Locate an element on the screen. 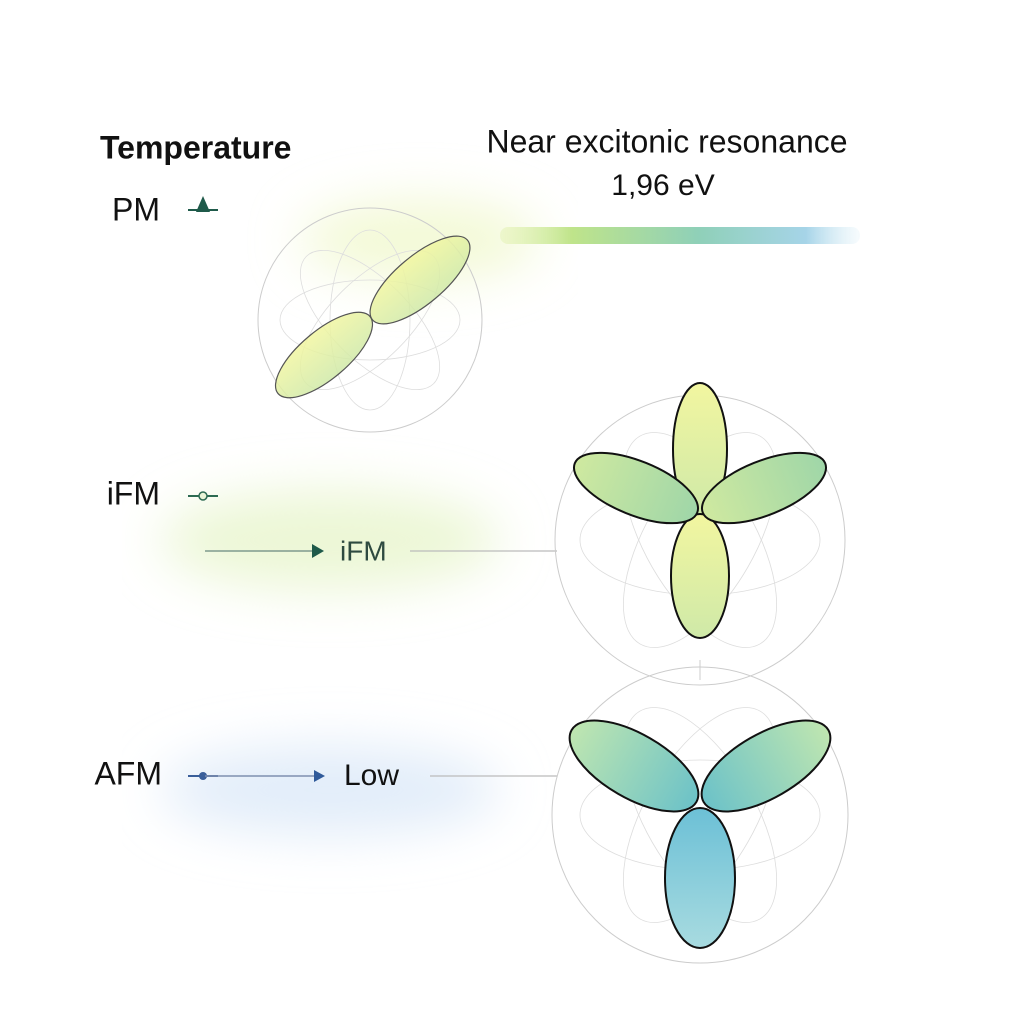 The width and height of the screenshot is (1024, 1024). pm-polar-plot is located at coordinates (370, 320).